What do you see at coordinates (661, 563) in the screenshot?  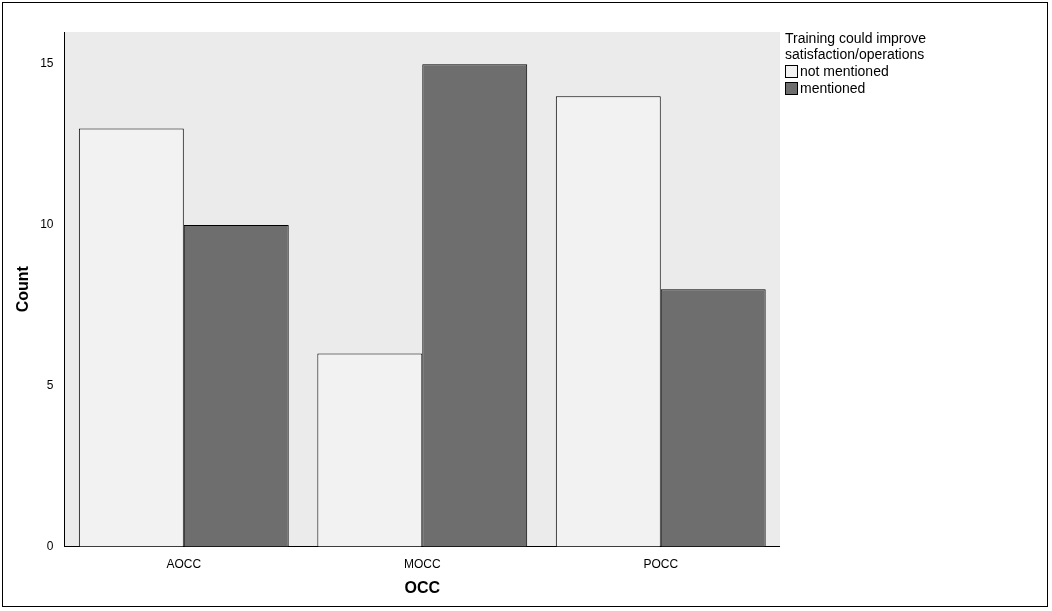 I see `x-tick-label: POCC` at bounding box center [661, 563].